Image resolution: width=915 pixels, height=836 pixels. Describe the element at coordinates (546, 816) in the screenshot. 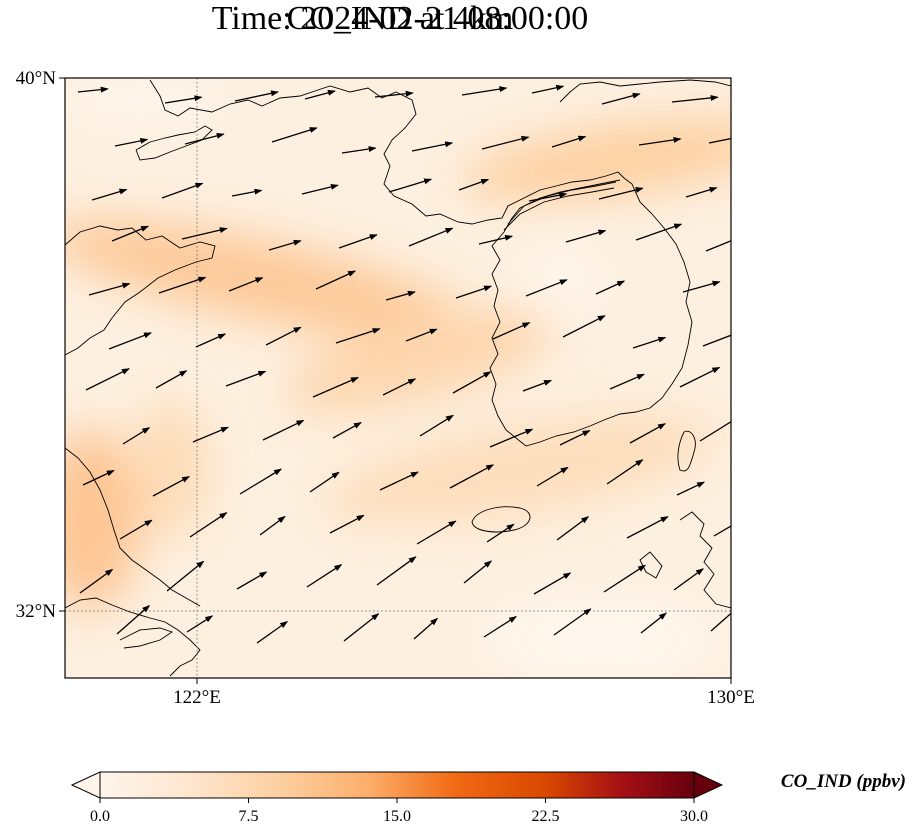

I see `colorbar-tick-3: 22.5` at that location.